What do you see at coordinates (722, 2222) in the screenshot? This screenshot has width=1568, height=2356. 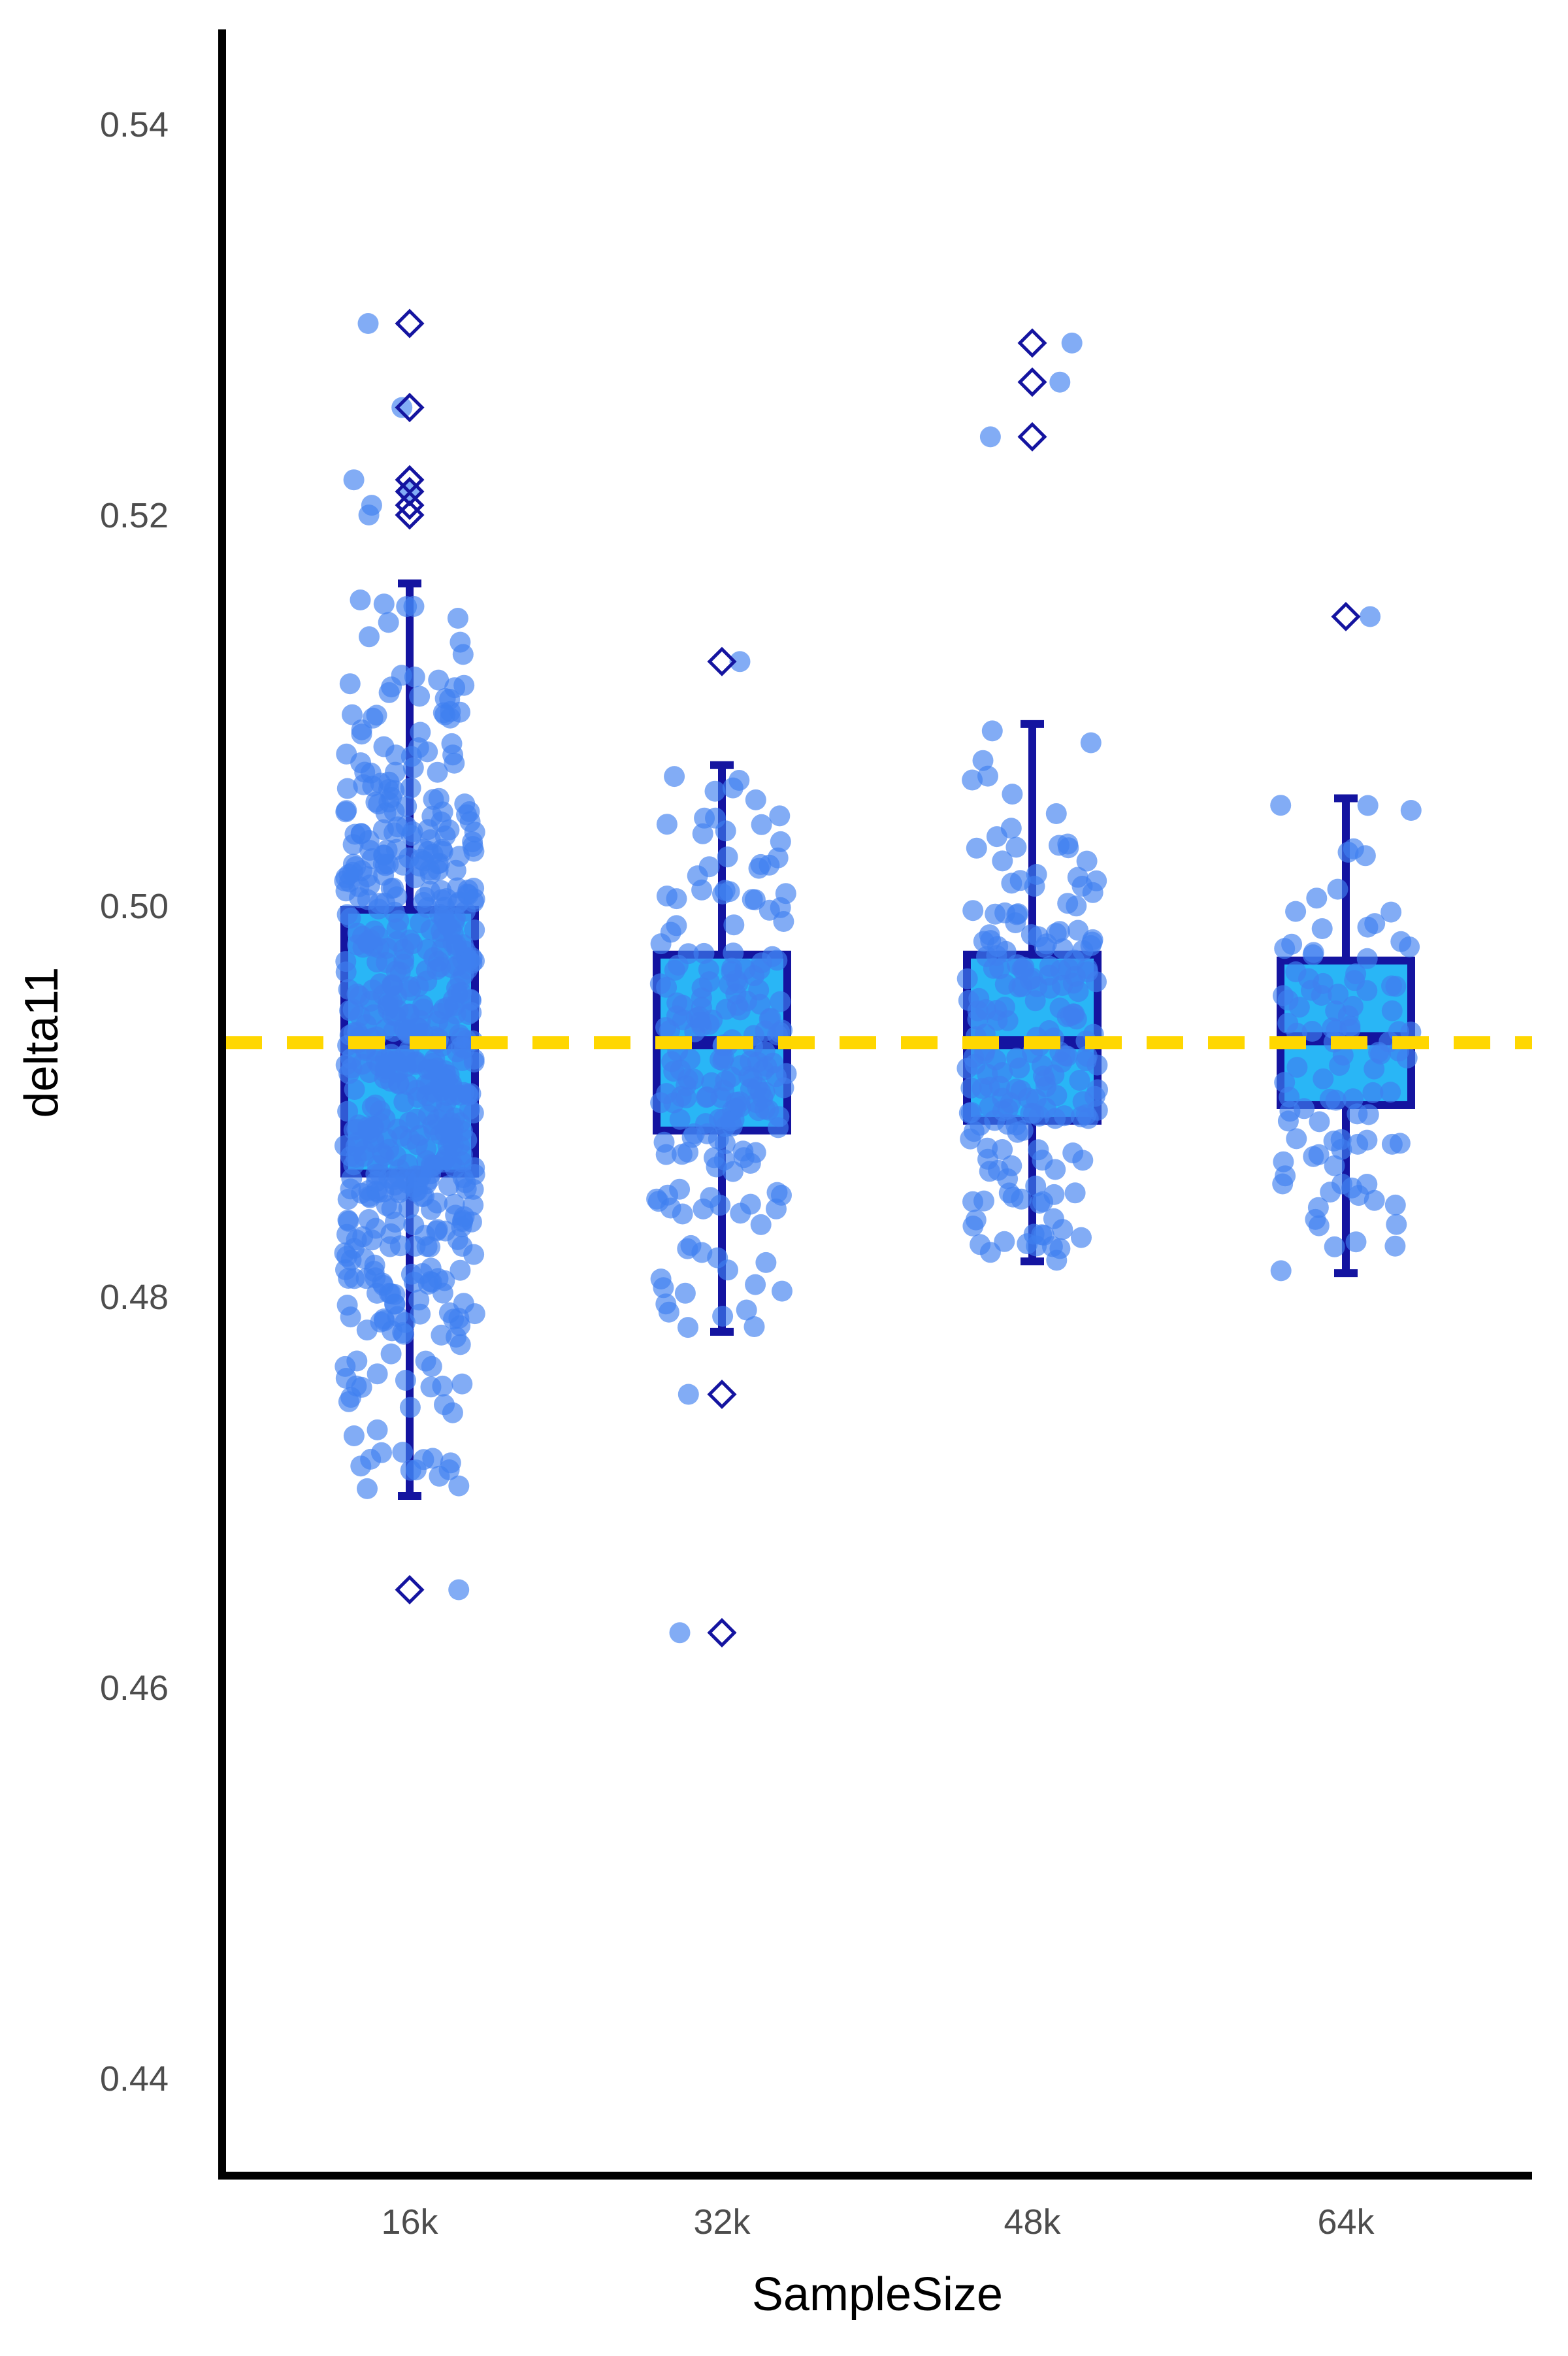 I see `x-tick-label: 32k` at bounding box center [722, 2222].